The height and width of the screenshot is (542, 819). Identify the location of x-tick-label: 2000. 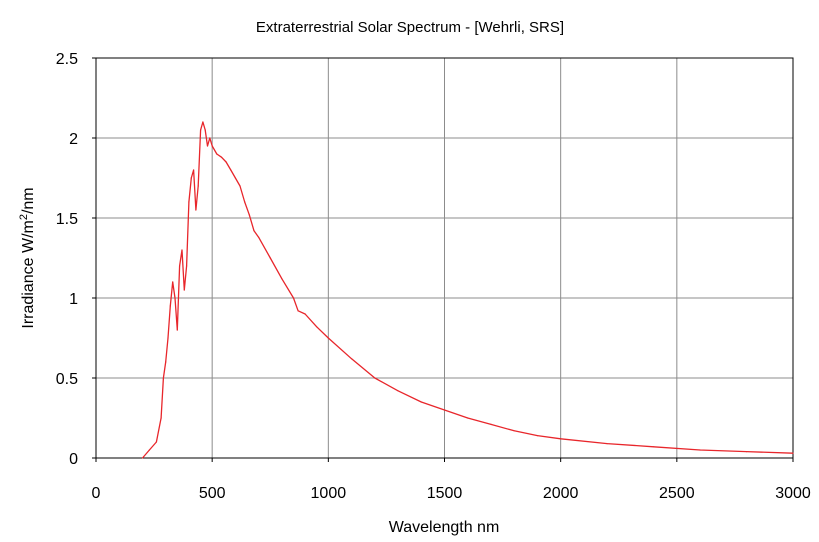
(561, 493).